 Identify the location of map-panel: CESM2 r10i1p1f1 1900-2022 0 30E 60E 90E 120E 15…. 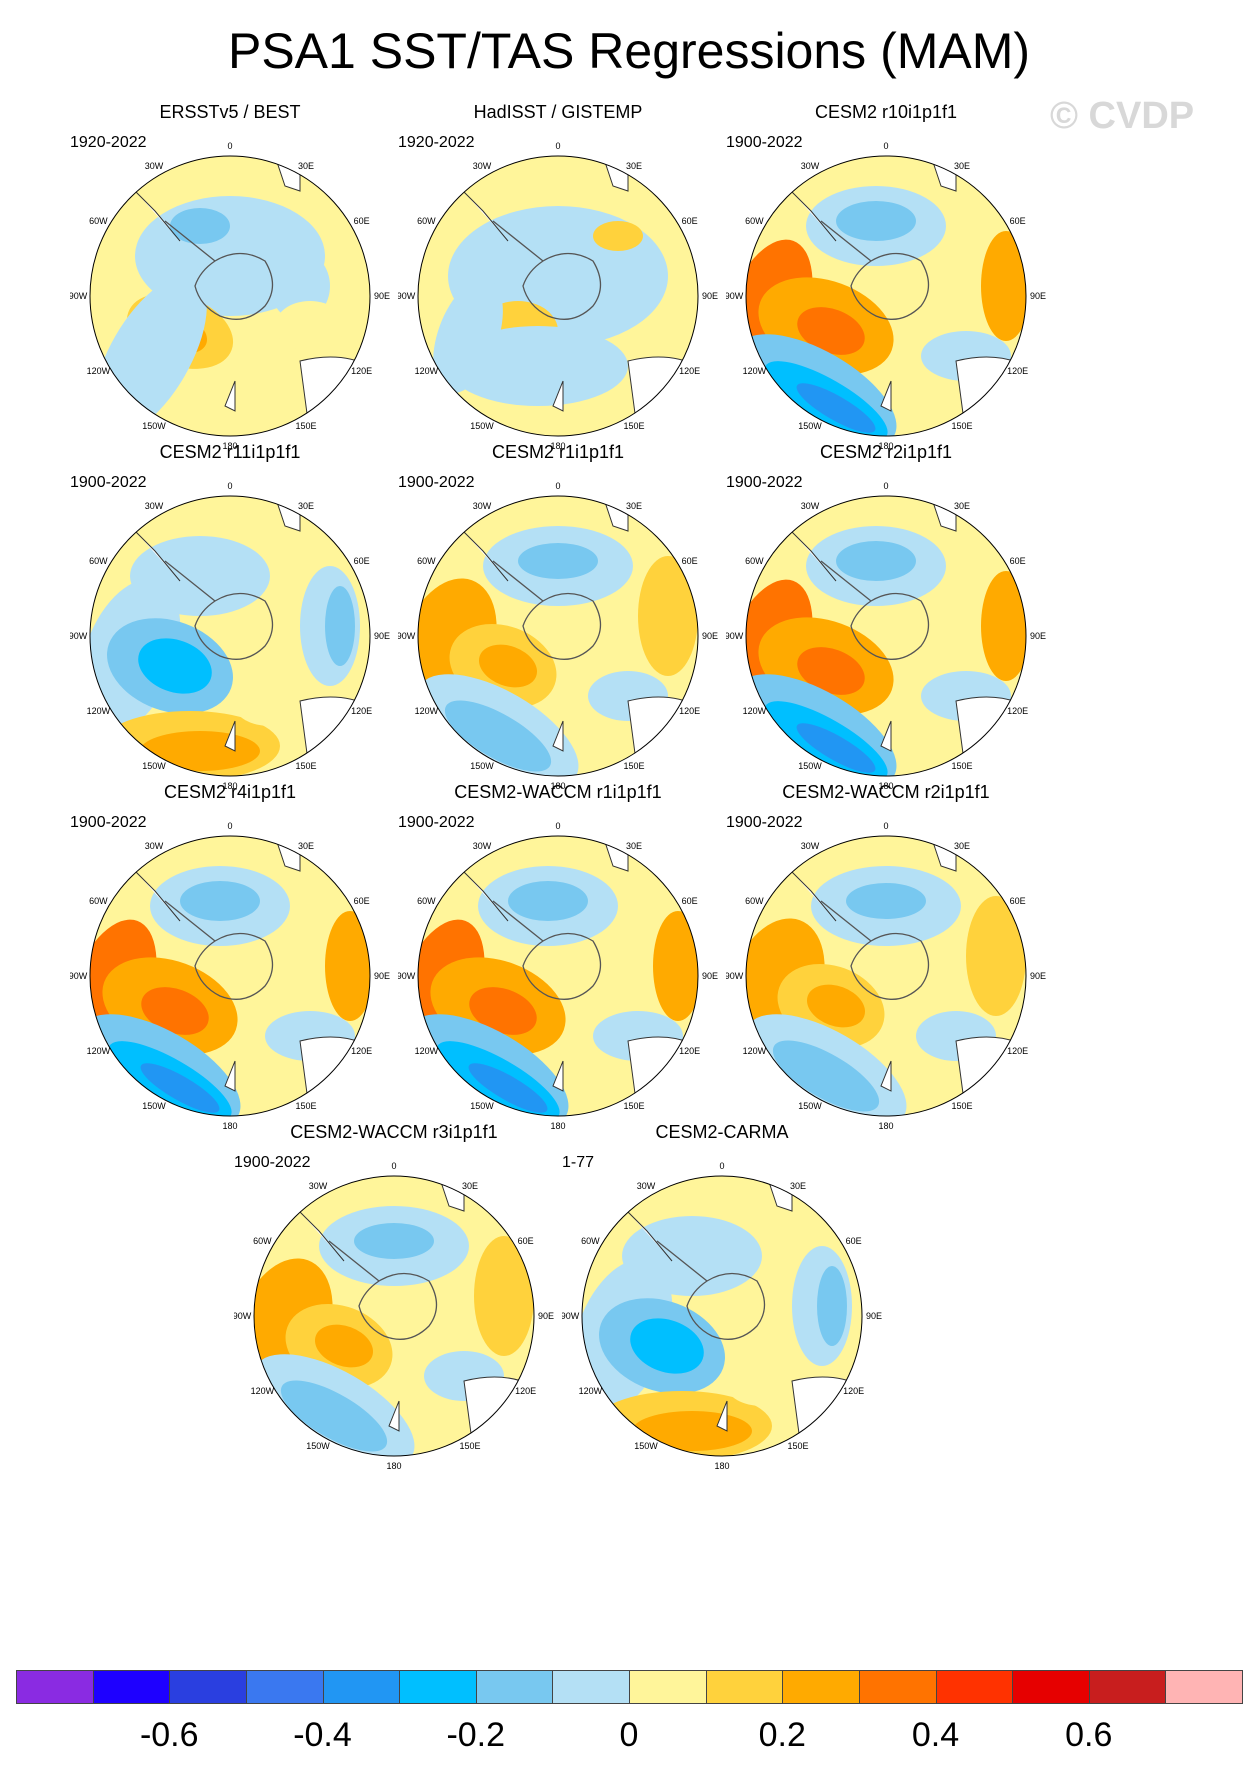
(886, 295).